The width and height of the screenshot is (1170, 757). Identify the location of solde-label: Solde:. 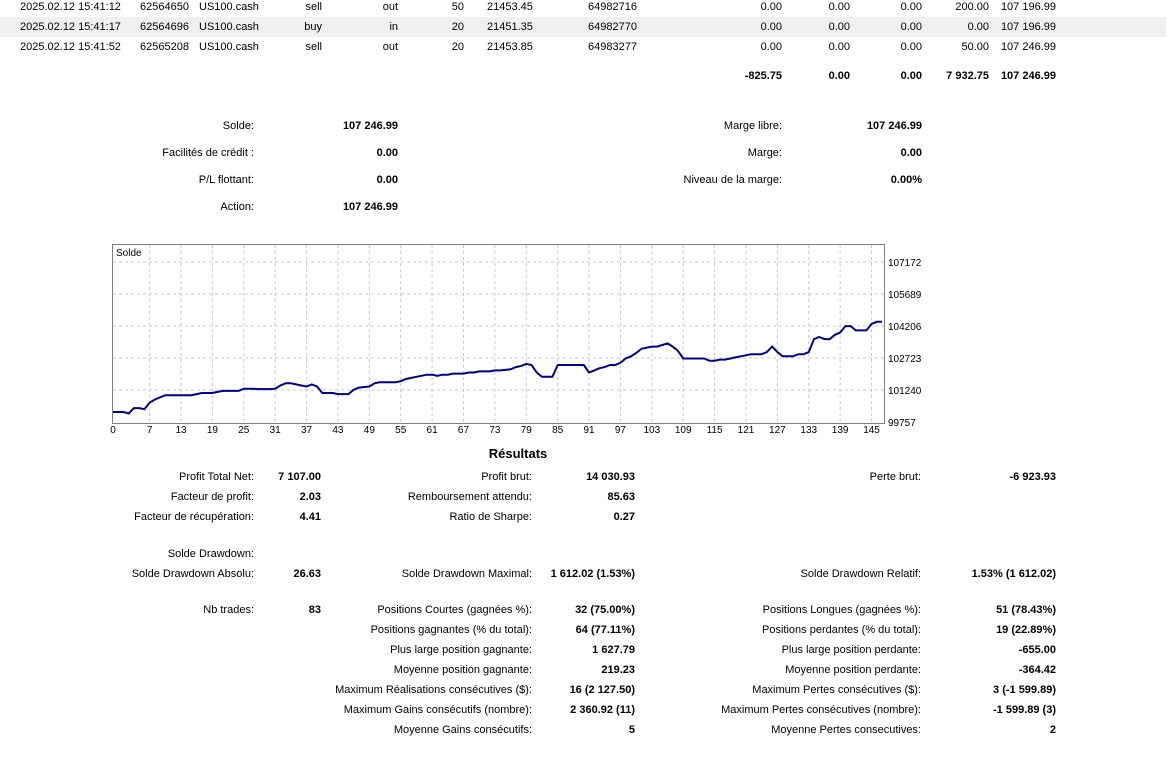
(238, 126).